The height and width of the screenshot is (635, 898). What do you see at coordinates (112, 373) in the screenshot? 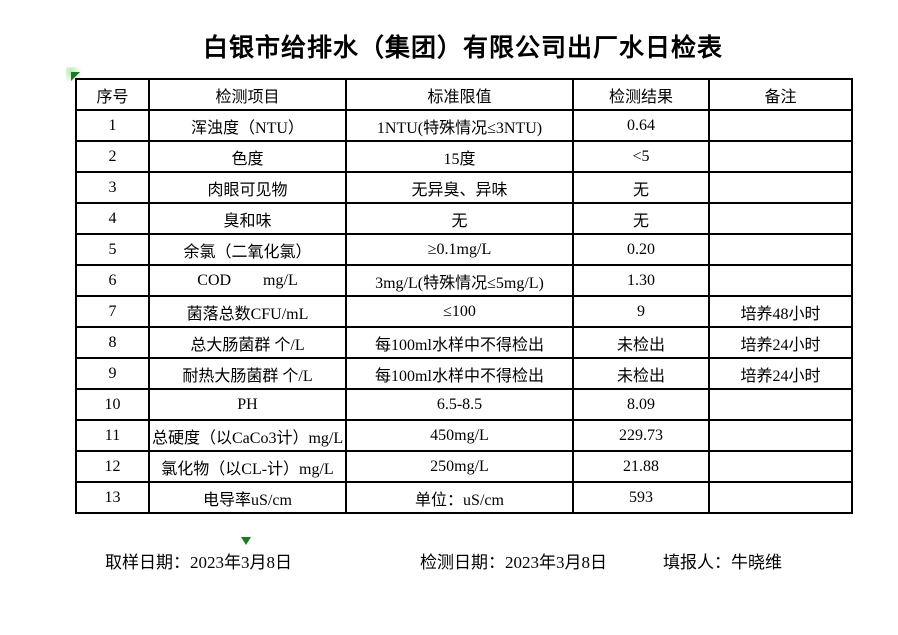
I see `cell-no: 9` at bounding box center [112, 373].